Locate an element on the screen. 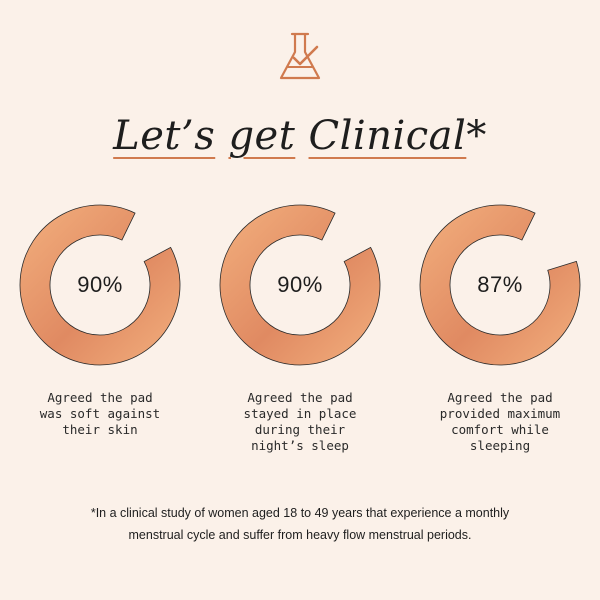 The width and height of the screenshot is (600, 600). caption-line: night’s sleep is located at coordinates (300, 445).